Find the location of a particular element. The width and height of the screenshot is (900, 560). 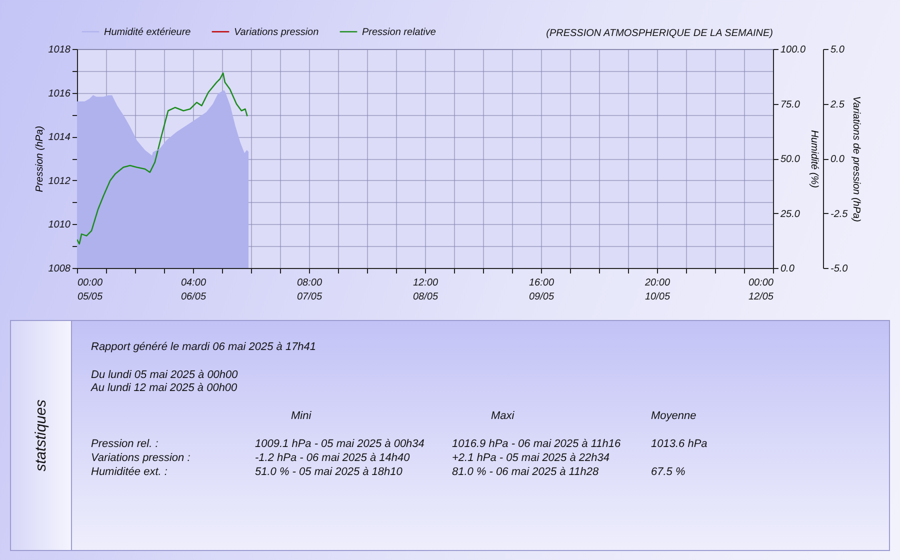

x-tick-label: 20:00 10/05 is located at coordinates (657, 290).